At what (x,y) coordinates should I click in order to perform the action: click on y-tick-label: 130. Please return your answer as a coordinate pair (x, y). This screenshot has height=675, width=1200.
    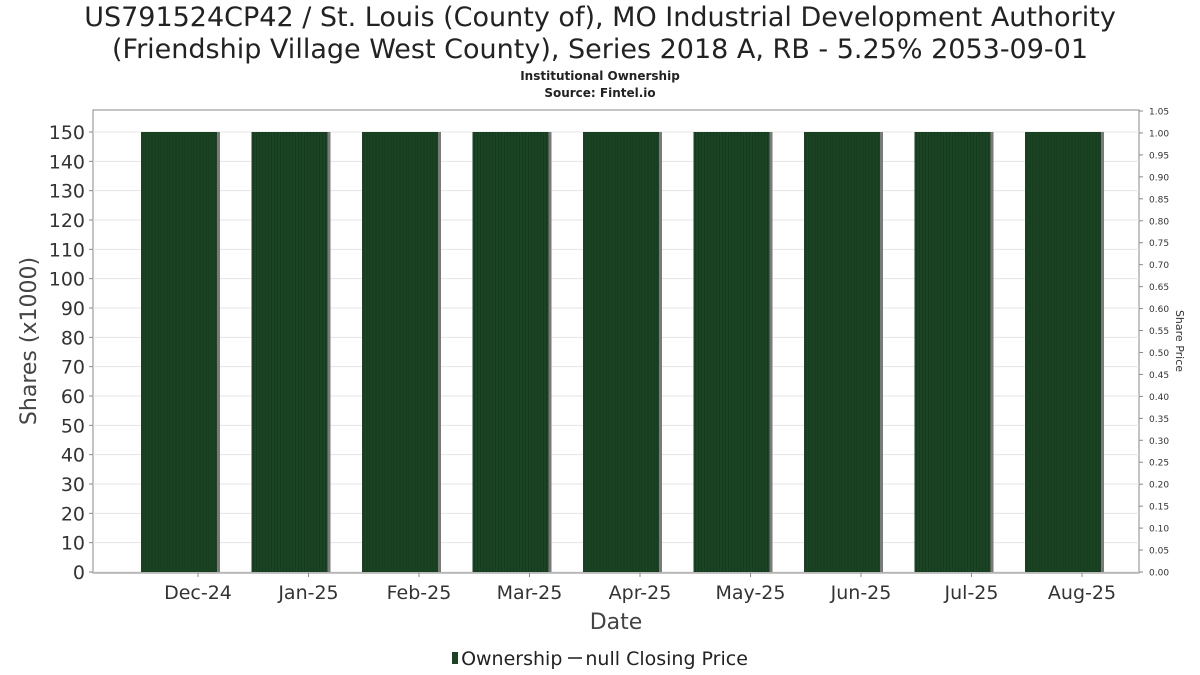
    Looking at the image, I should click on (67, 192).